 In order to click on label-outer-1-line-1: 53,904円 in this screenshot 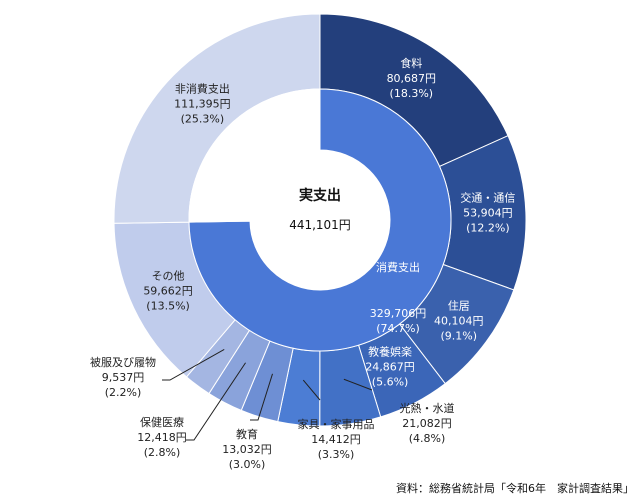, I will do `click(488, 213)`.